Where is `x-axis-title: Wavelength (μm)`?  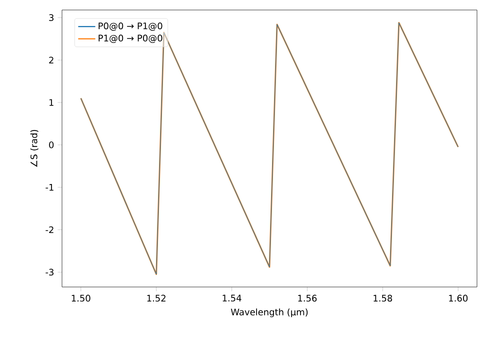 x-axis-title: Wavelength (μm) is located at coordinates (269, 313).